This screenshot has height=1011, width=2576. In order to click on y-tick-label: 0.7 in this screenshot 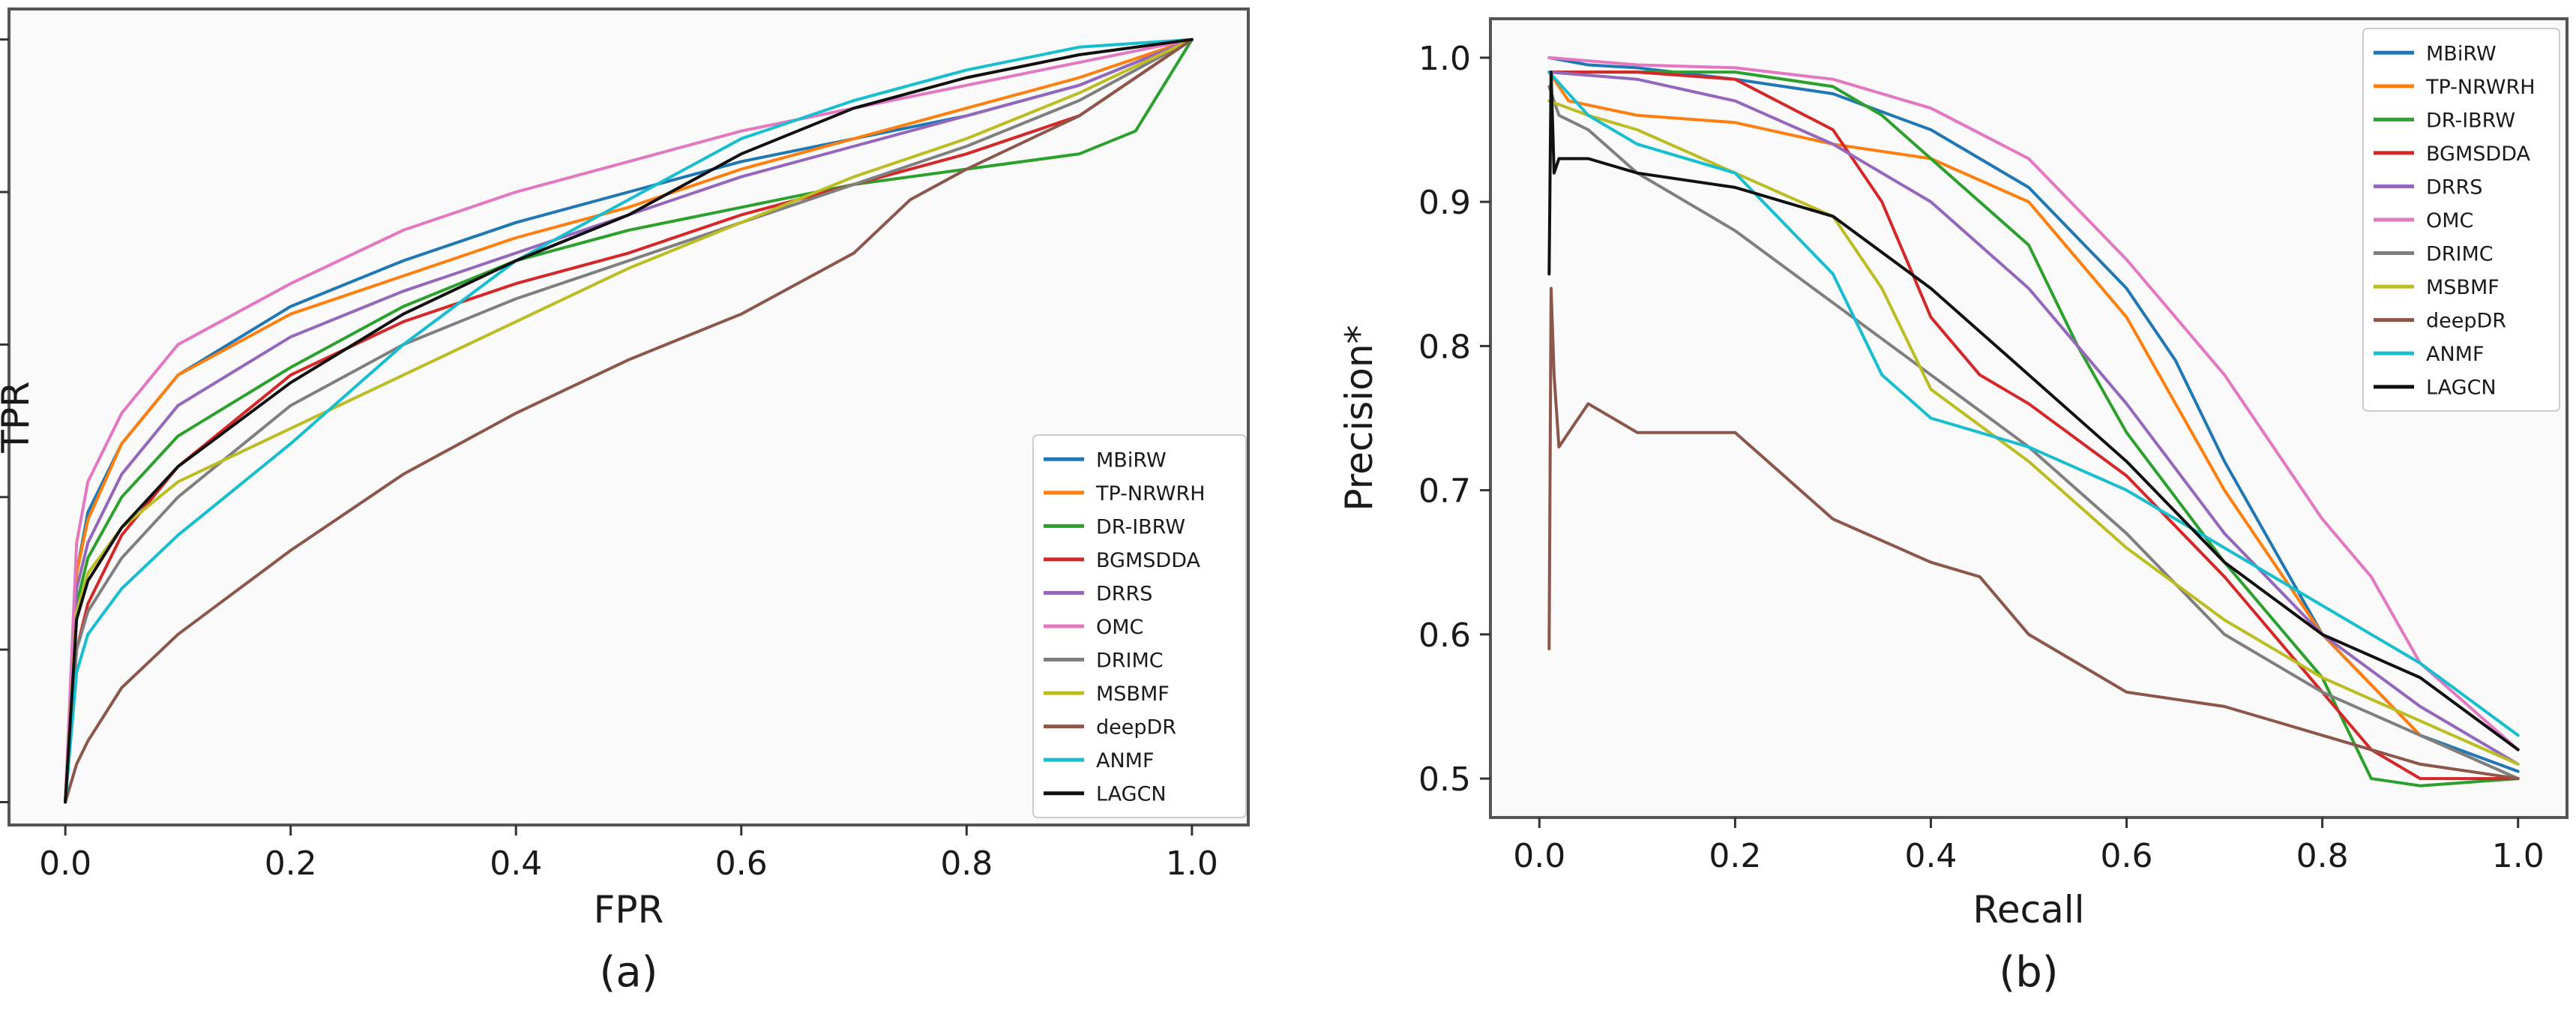, I will do `click(1445, 491)`.